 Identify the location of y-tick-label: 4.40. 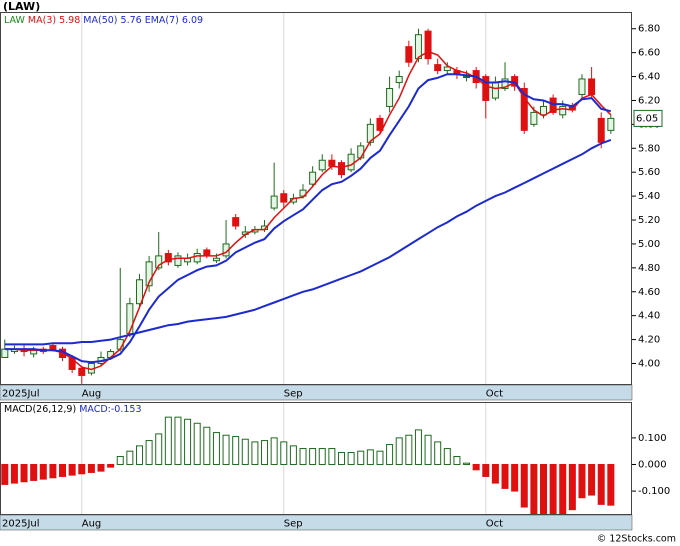
(649, 316).